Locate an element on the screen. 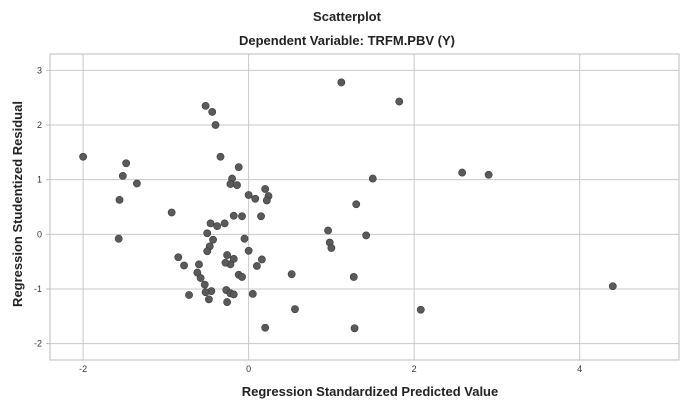 The width and height of the screenshot is (681, 401). x-tick-label: -2 is located at coordinates (83, 369).